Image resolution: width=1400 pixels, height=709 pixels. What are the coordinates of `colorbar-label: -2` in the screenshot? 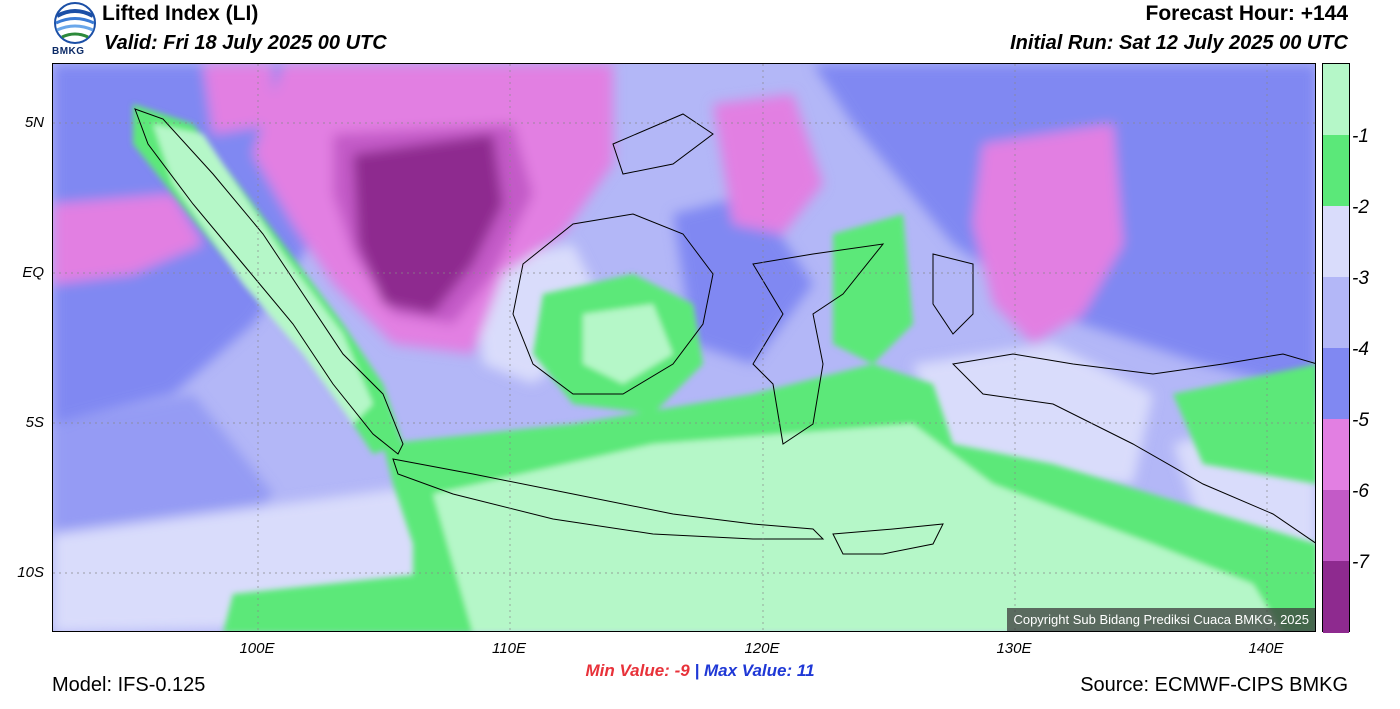 It's located at (1360, 207).